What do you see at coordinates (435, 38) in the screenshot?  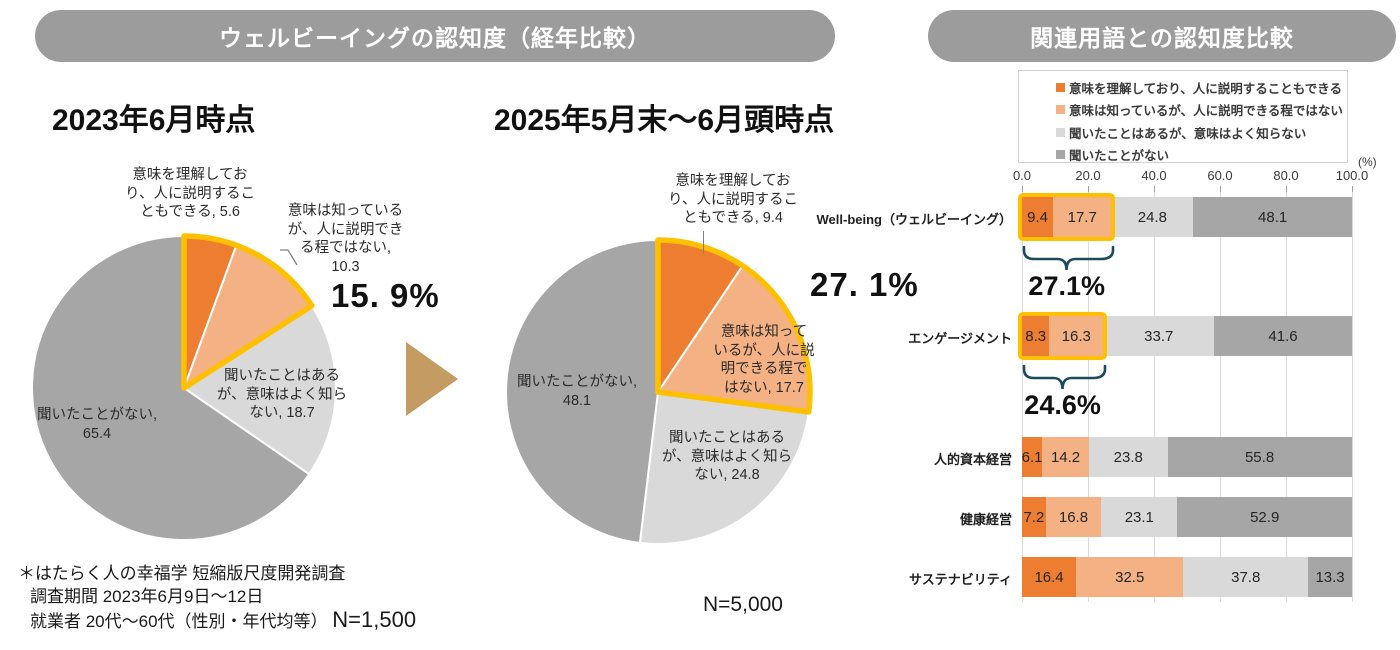 I see `section-header-left-text: ウェルビーイングの認知度（経年比較）` at bounding box center [435, 38].